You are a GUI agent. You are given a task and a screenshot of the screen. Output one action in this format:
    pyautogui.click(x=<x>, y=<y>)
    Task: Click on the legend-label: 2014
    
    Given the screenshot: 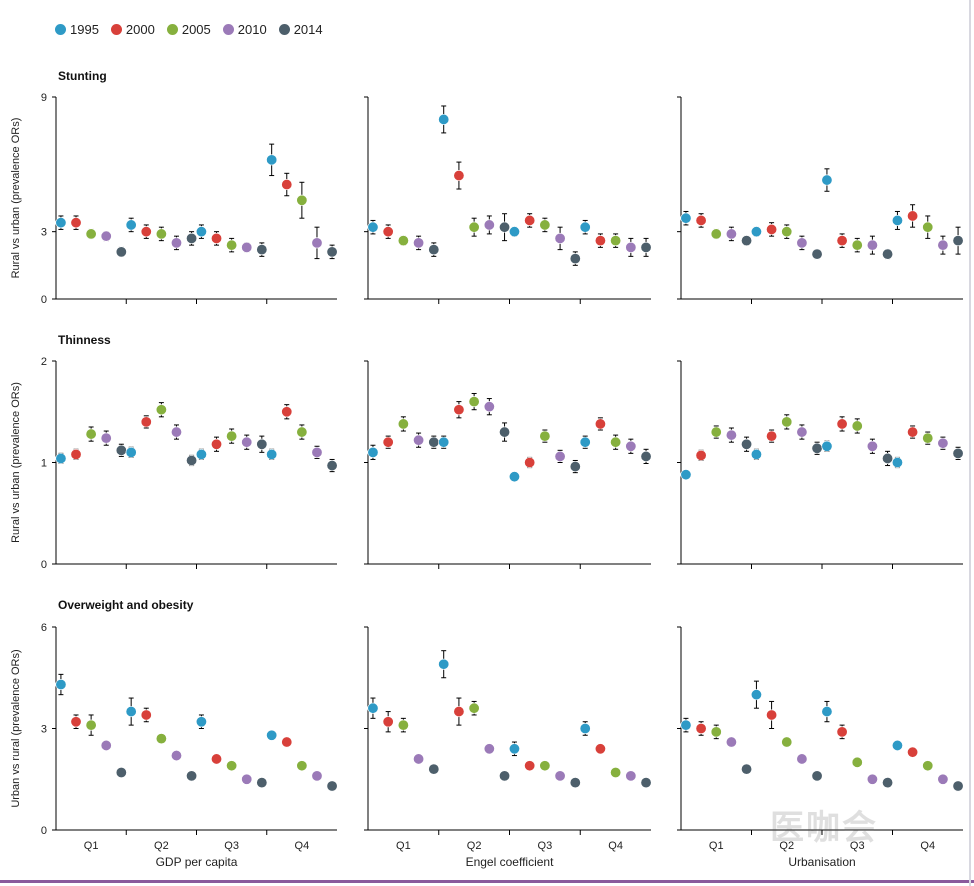 What is the action you would take?
    pyautogui.click(x=308, y=29)
    